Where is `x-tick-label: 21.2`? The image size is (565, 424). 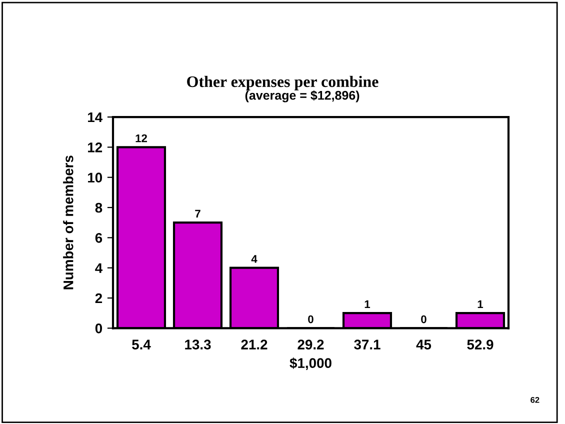 x-tick-label: 21.2 is located at coordinates (254, 345).